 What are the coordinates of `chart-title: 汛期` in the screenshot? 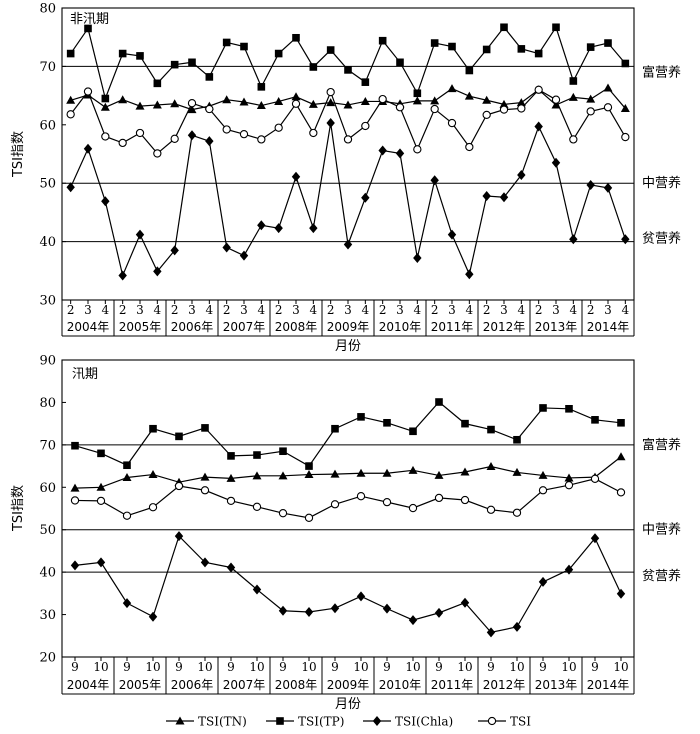 It's located at (85, 374).